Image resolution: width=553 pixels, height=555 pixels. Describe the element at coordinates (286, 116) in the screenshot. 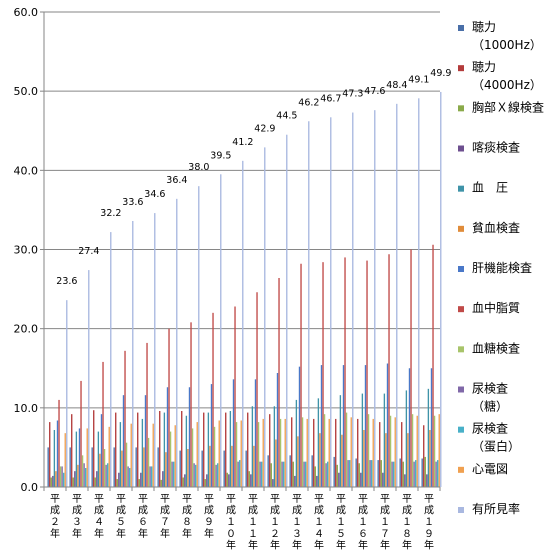

I see `data-label: 44.5` at that location.